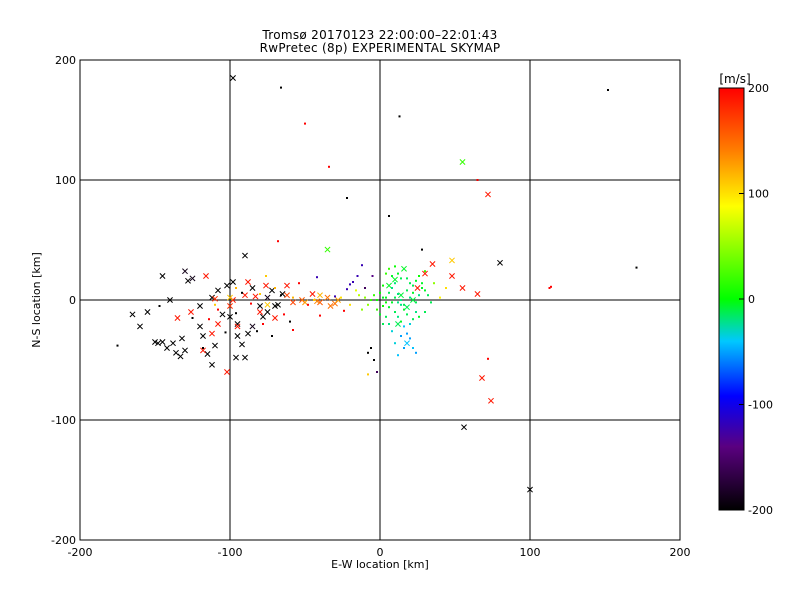  I want to click on colorbar-ticks: -200 -100 0 100 200, so click(756, 299).